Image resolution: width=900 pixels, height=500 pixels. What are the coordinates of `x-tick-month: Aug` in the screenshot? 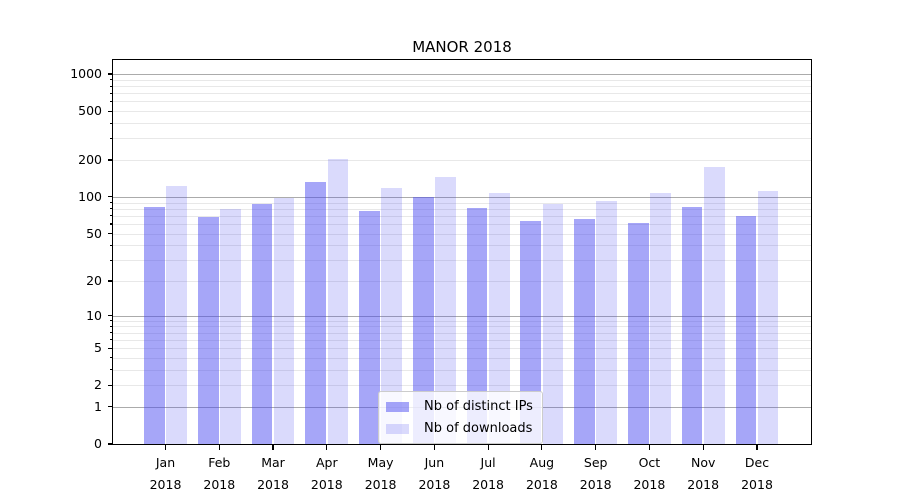 It's located at (542, 462).